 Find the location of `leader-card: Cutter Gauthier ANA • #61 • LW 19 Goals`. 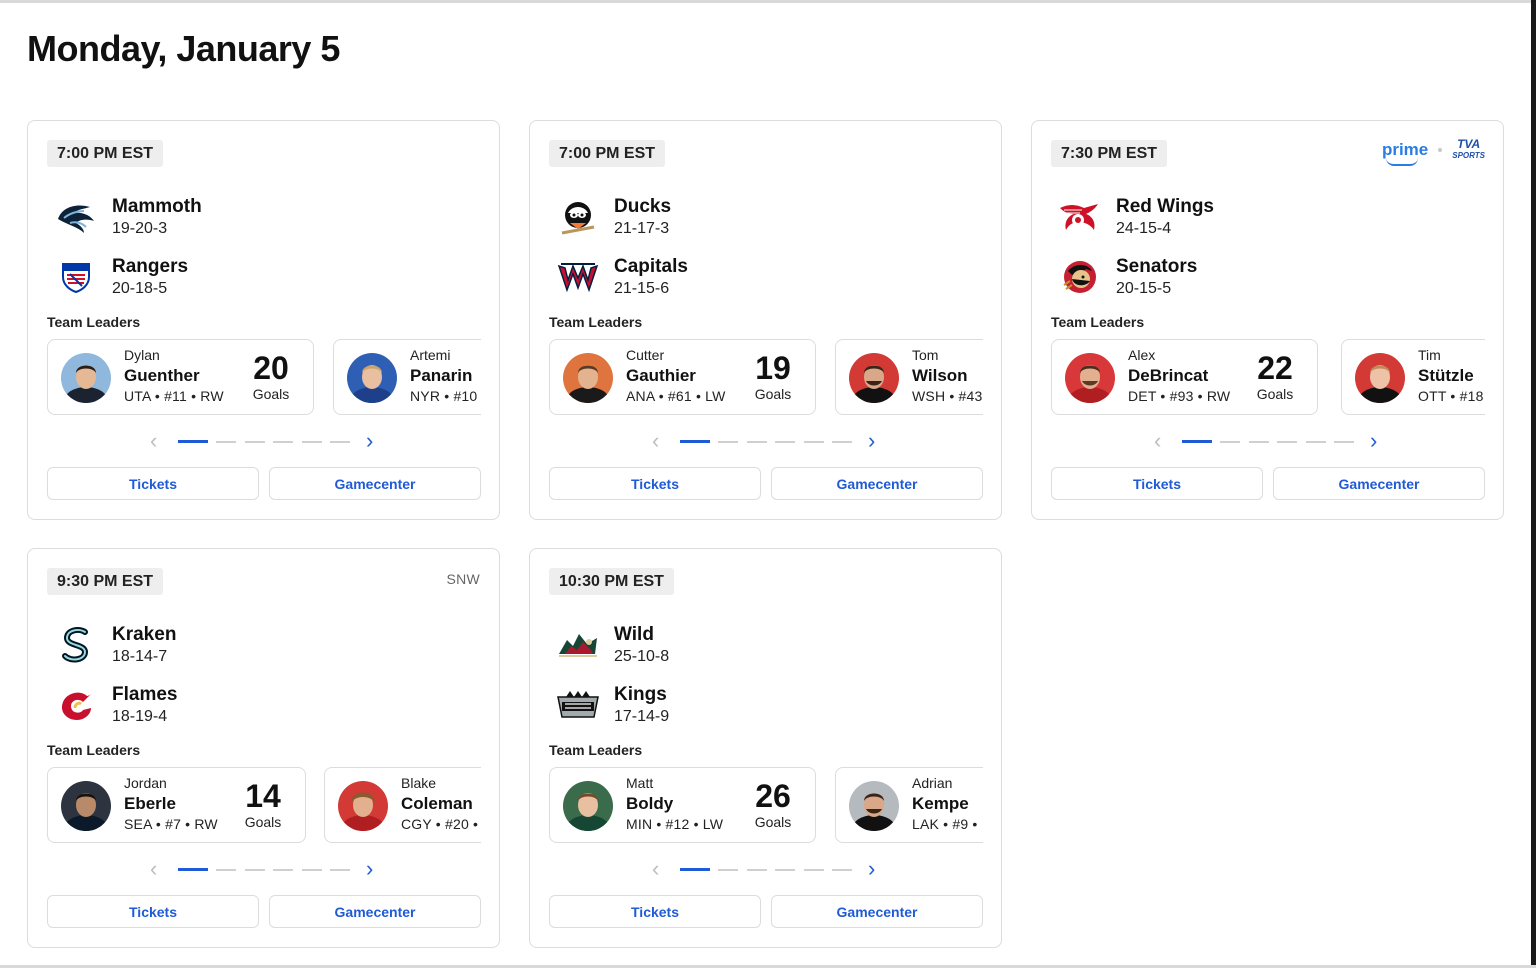

leader-card: Cutter Gauthier ANA • #61 • LW 19 Goals is located at coordinates (682, 377).